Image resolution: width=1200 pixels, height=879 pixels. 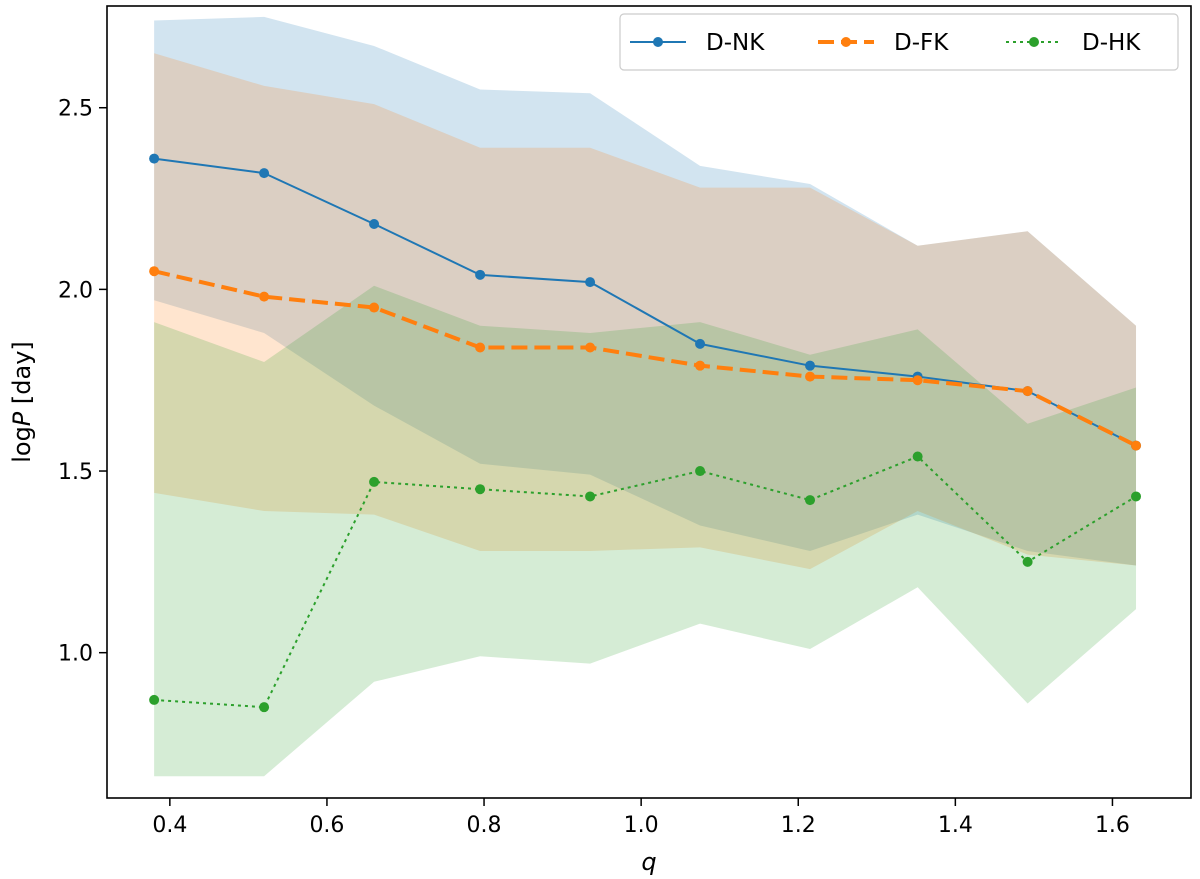 What do you see at coordinates (169, 825) in the screenshot?
I see `x-tick-label: 0.4` at bounding box center [169, 825].